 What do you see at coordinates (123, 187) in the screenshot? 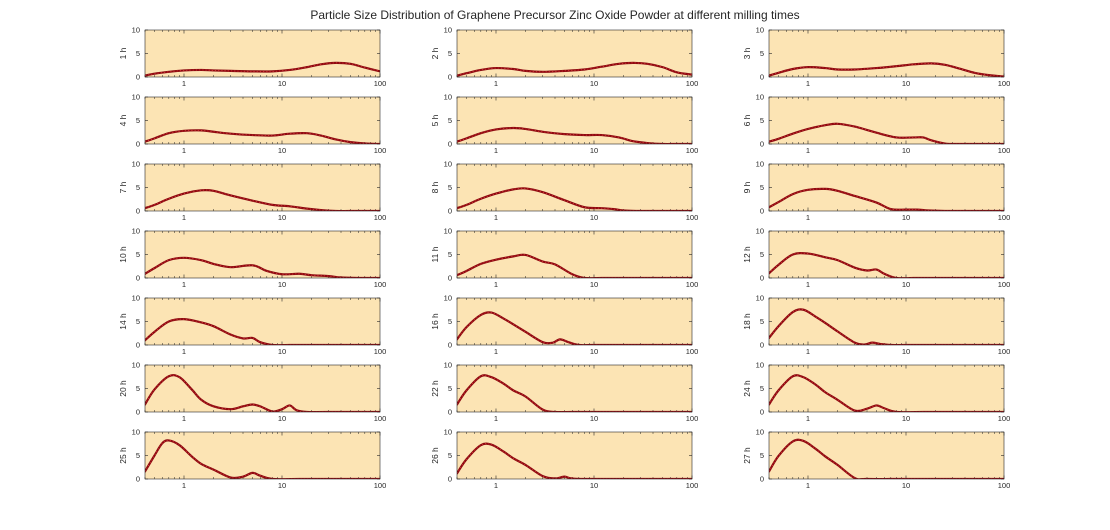
I see `y-axis-label: 7 h` at bounding box center [123, 187].